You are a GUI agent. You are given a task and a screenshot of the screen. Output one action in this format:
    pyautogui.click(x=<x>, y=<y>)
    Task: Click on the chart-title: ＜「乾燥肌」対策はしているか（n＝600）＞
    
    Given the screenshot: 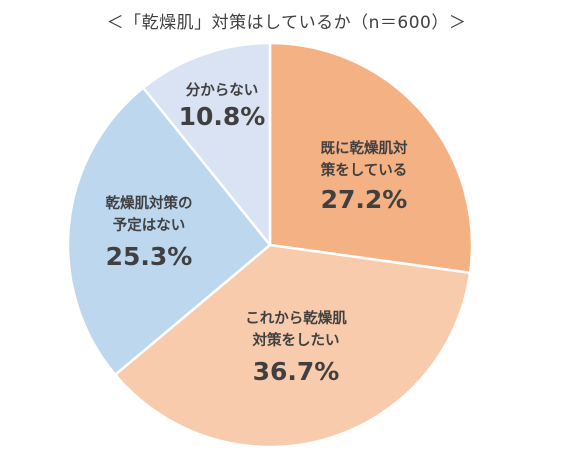 What is the action you would take?
    pyautogui.click(x=286, y=23)
    